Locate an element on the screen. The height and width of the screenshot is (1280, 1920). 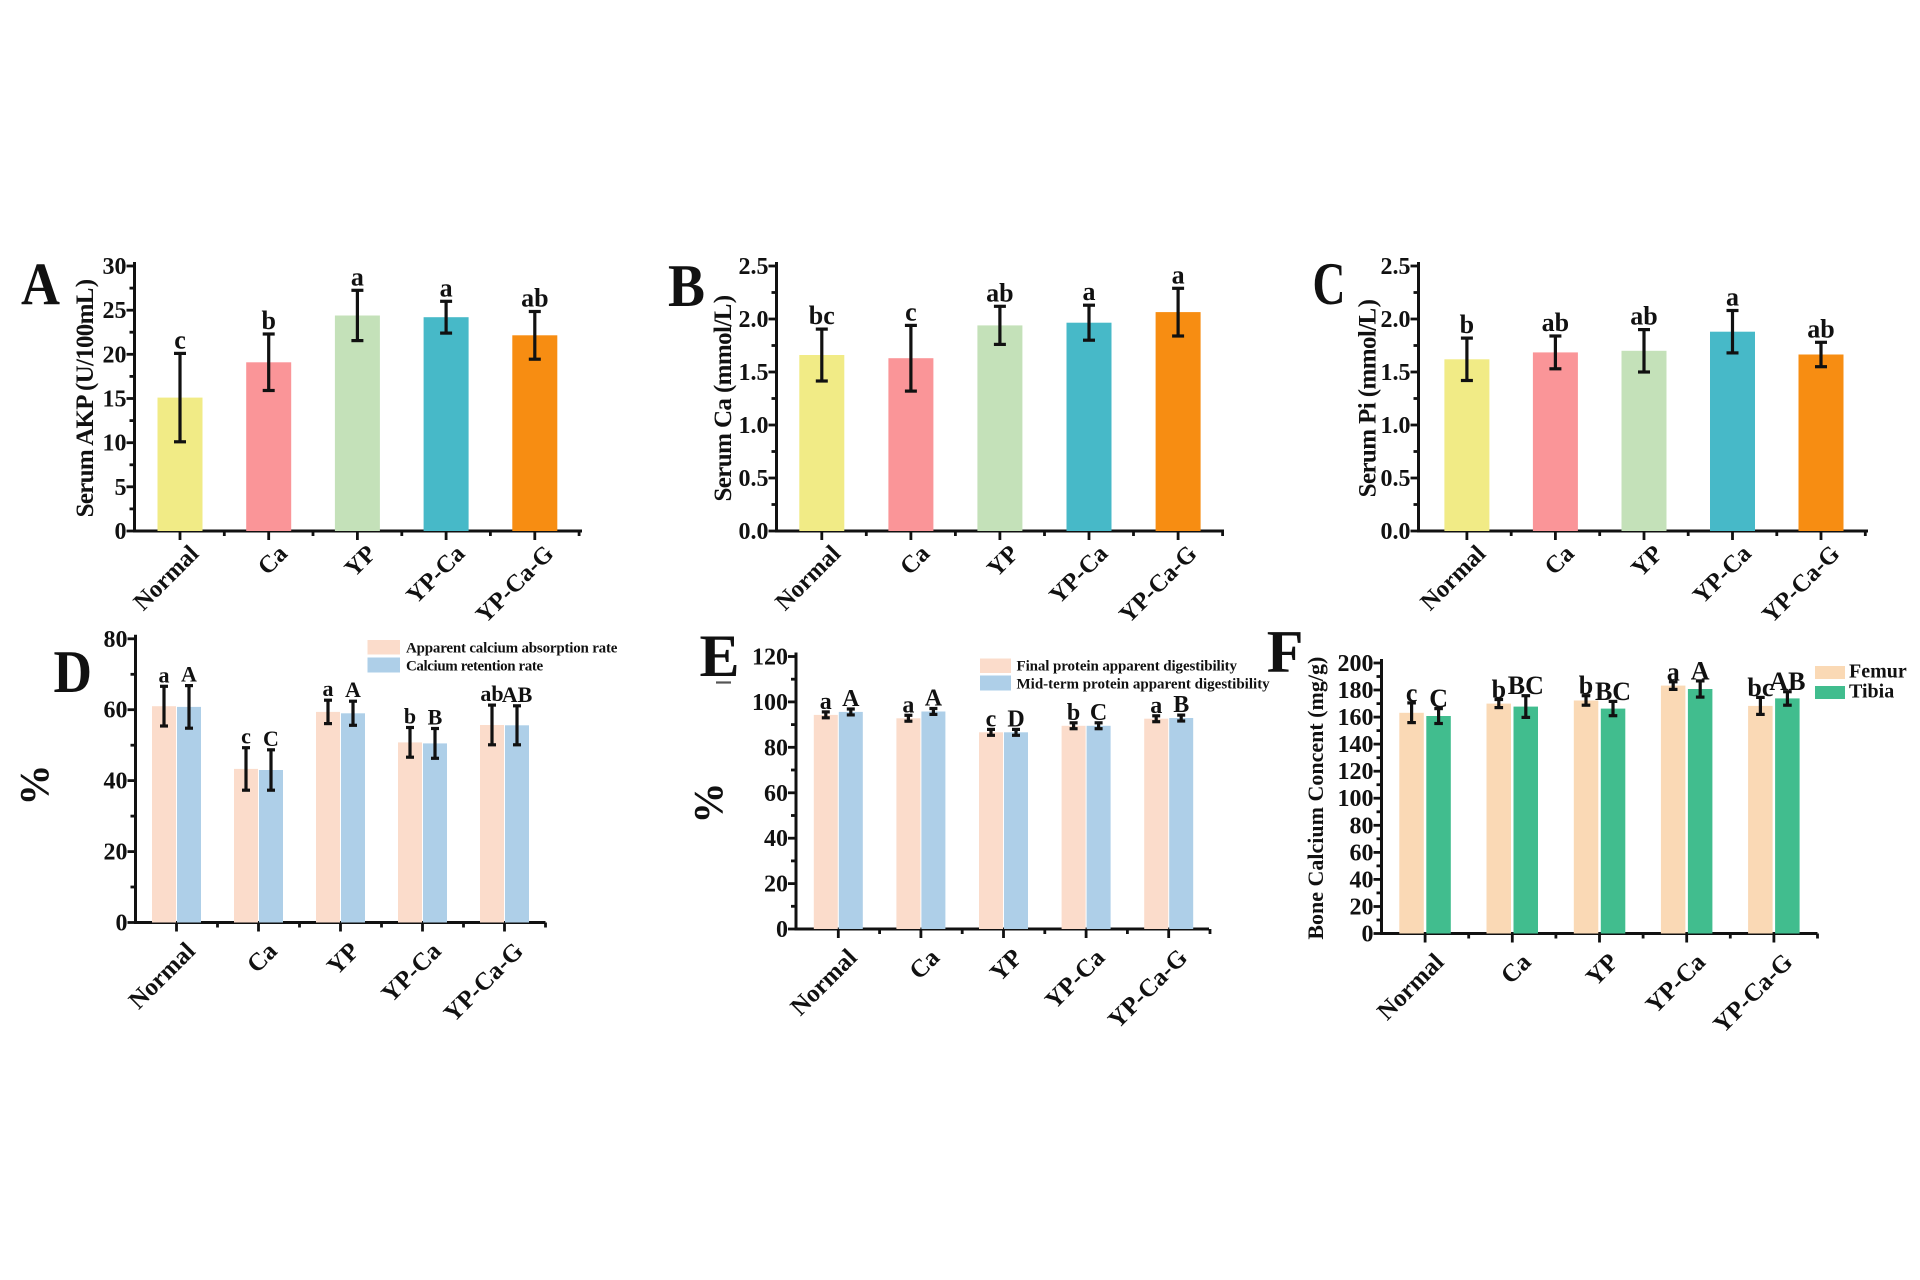
svg-text: 30 is located at coordinates (115, 267).